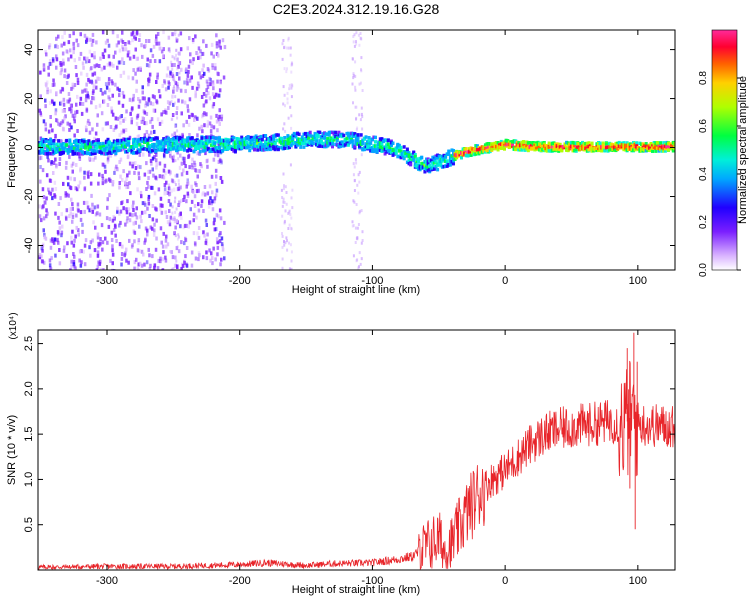  Describe the element at coordinates (703, 126) in the screenshot. I see `colorbar-tick-label: 0.6` at that location.